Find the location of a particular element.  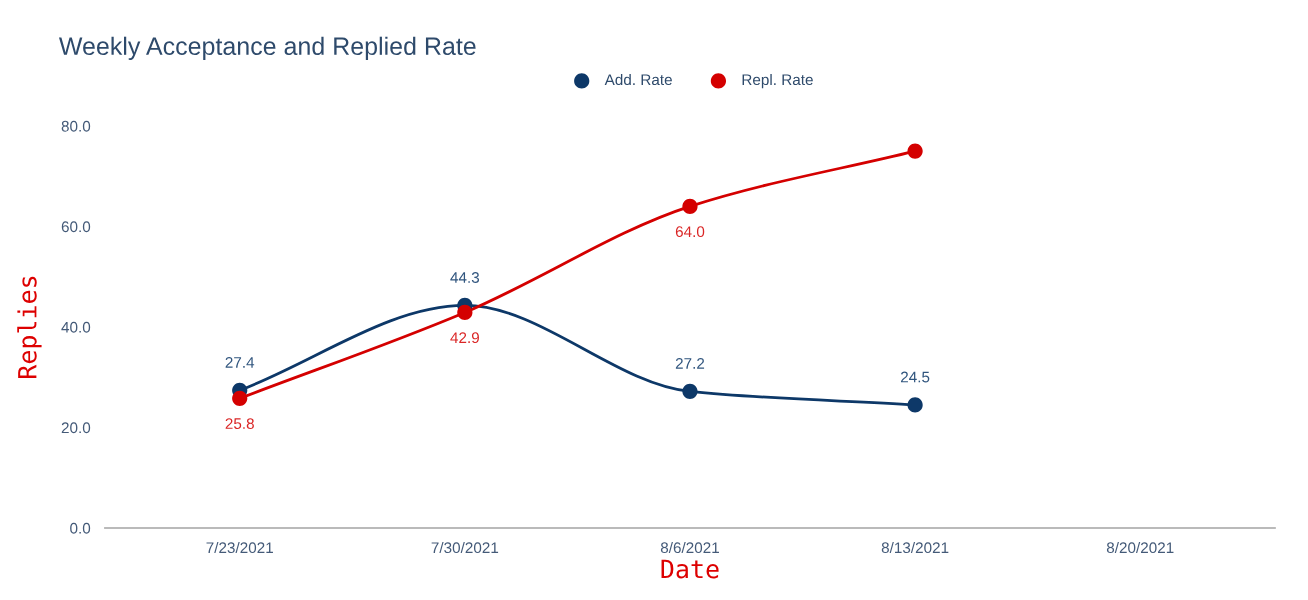

chart-title: Weekly Acceptance and Replied Rate is located at coordinates (267, 48).